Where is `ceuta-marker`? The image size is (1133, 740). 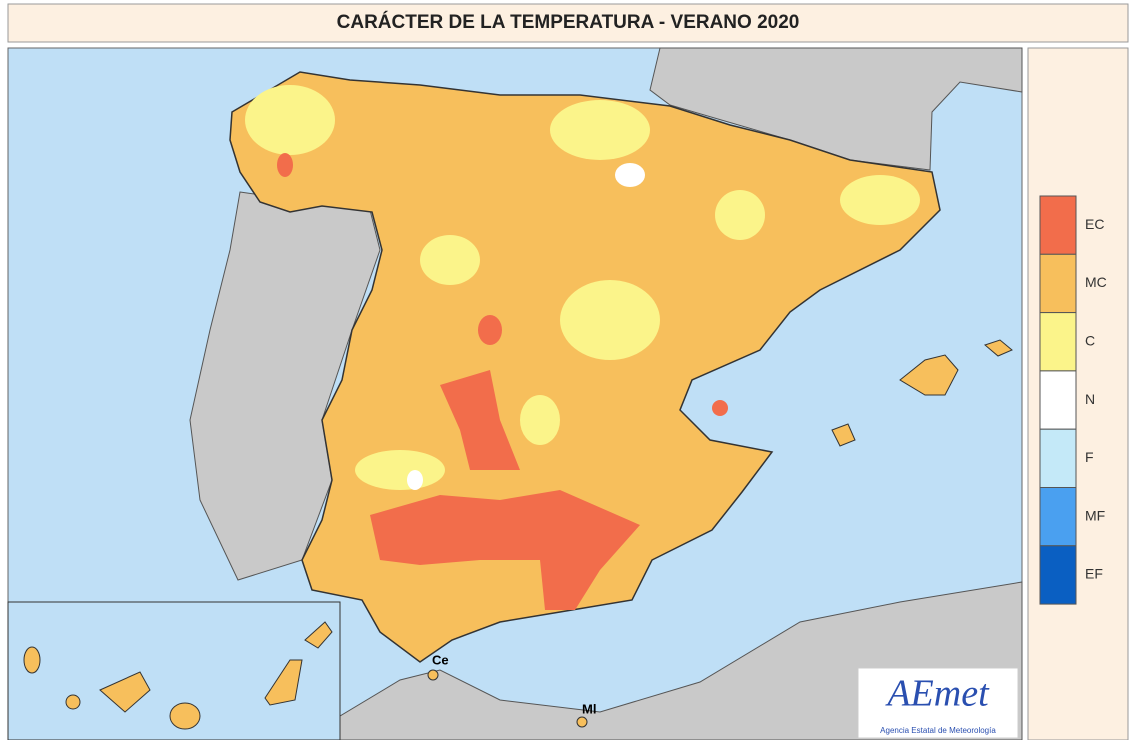
ceuta-marker is located at coordinates (433, 675).